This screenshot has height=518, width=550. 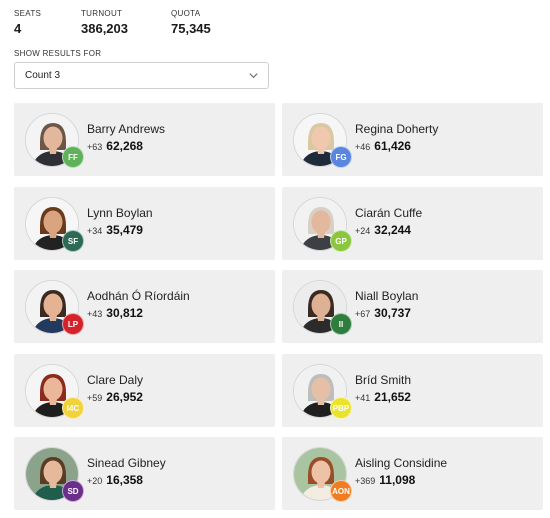 I want to click on party-badge: II, so click(x=341, y=324).